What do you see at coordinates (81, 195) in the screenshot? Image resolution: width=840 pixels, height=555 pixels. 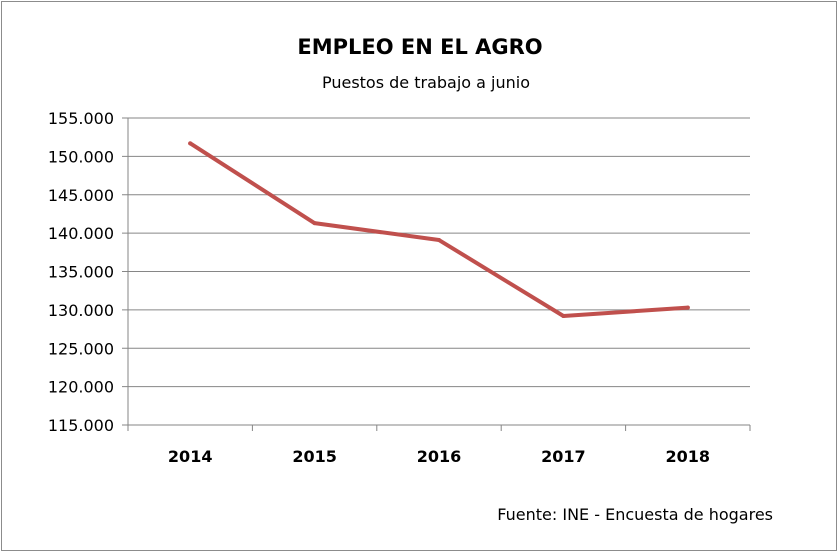 I see `y-tick-label: 145.000` at bounding box center [81, 195].